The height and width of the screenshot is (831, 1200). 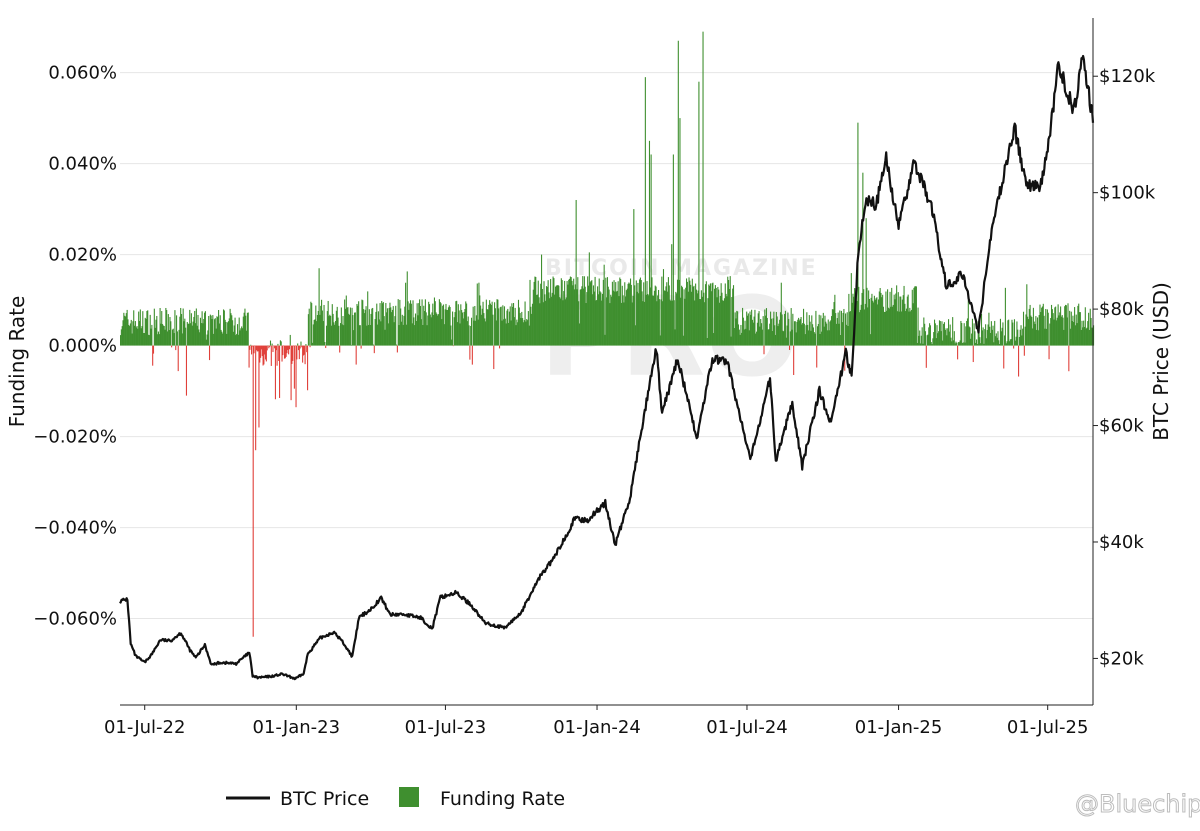 What do you see at coordinates (482, 798) in the screenshot?
I see `legend-item-funding-rate: Funding Rate` at bounding box center [482, 798].